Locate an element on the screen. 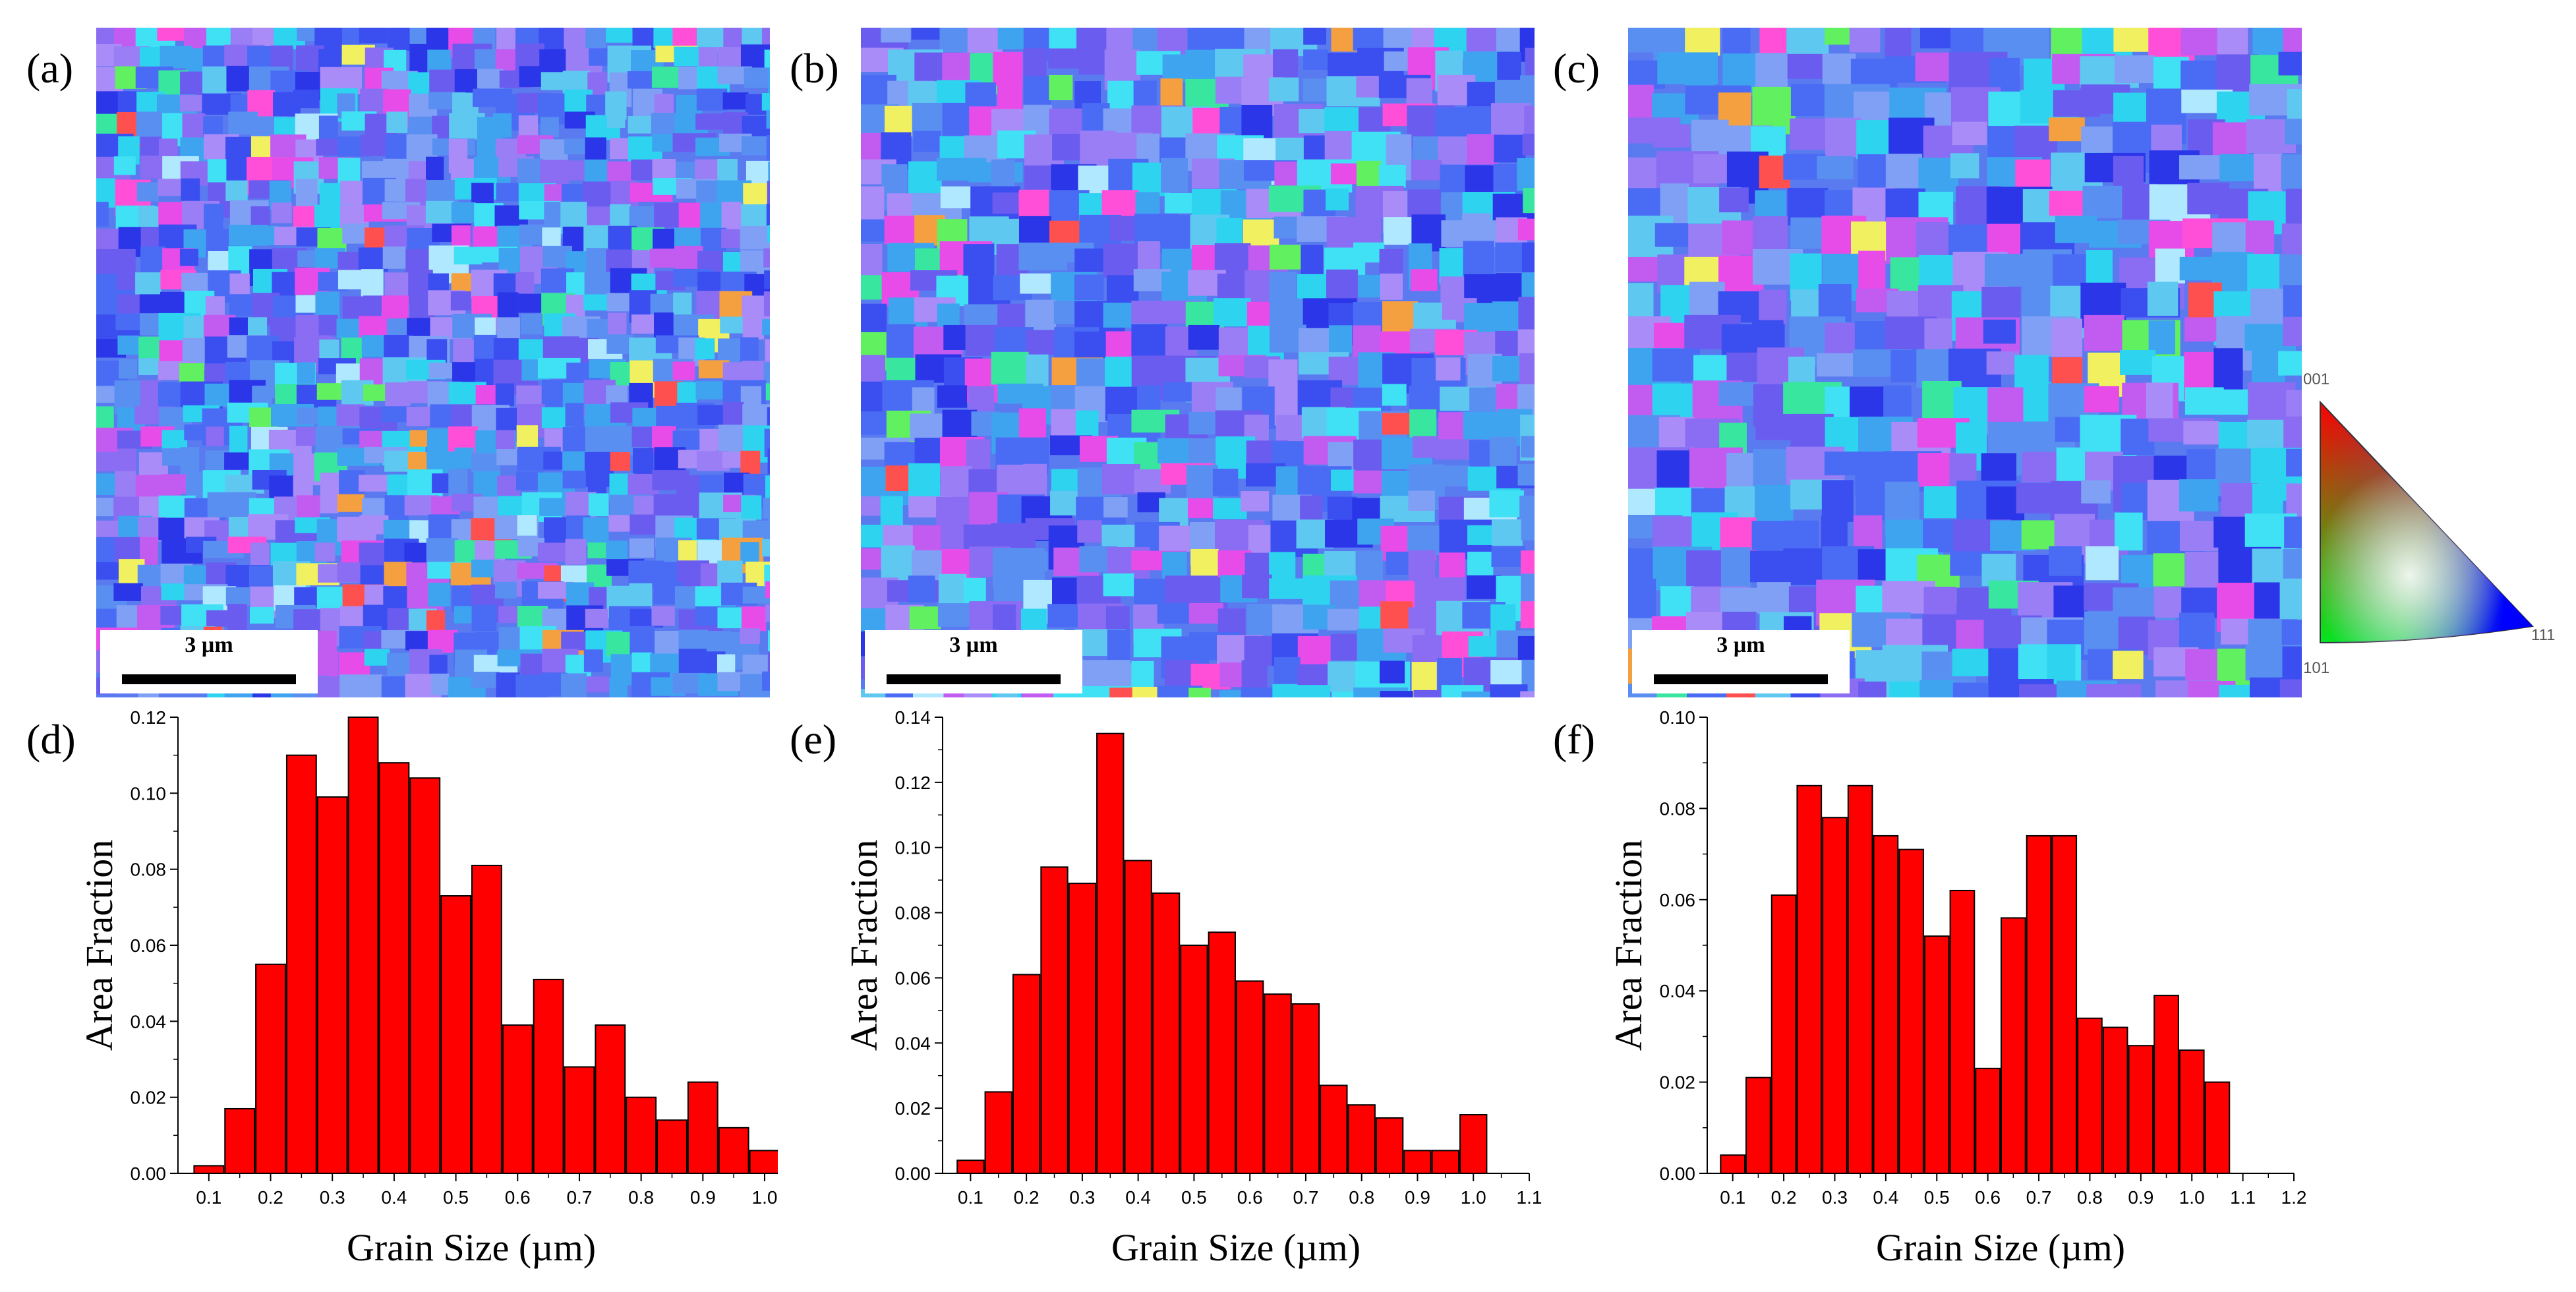 Image resolution: width=2576 pixels, height=1292 pixels. ipf-label-001: 001 is located at coordinates (2316, 379).